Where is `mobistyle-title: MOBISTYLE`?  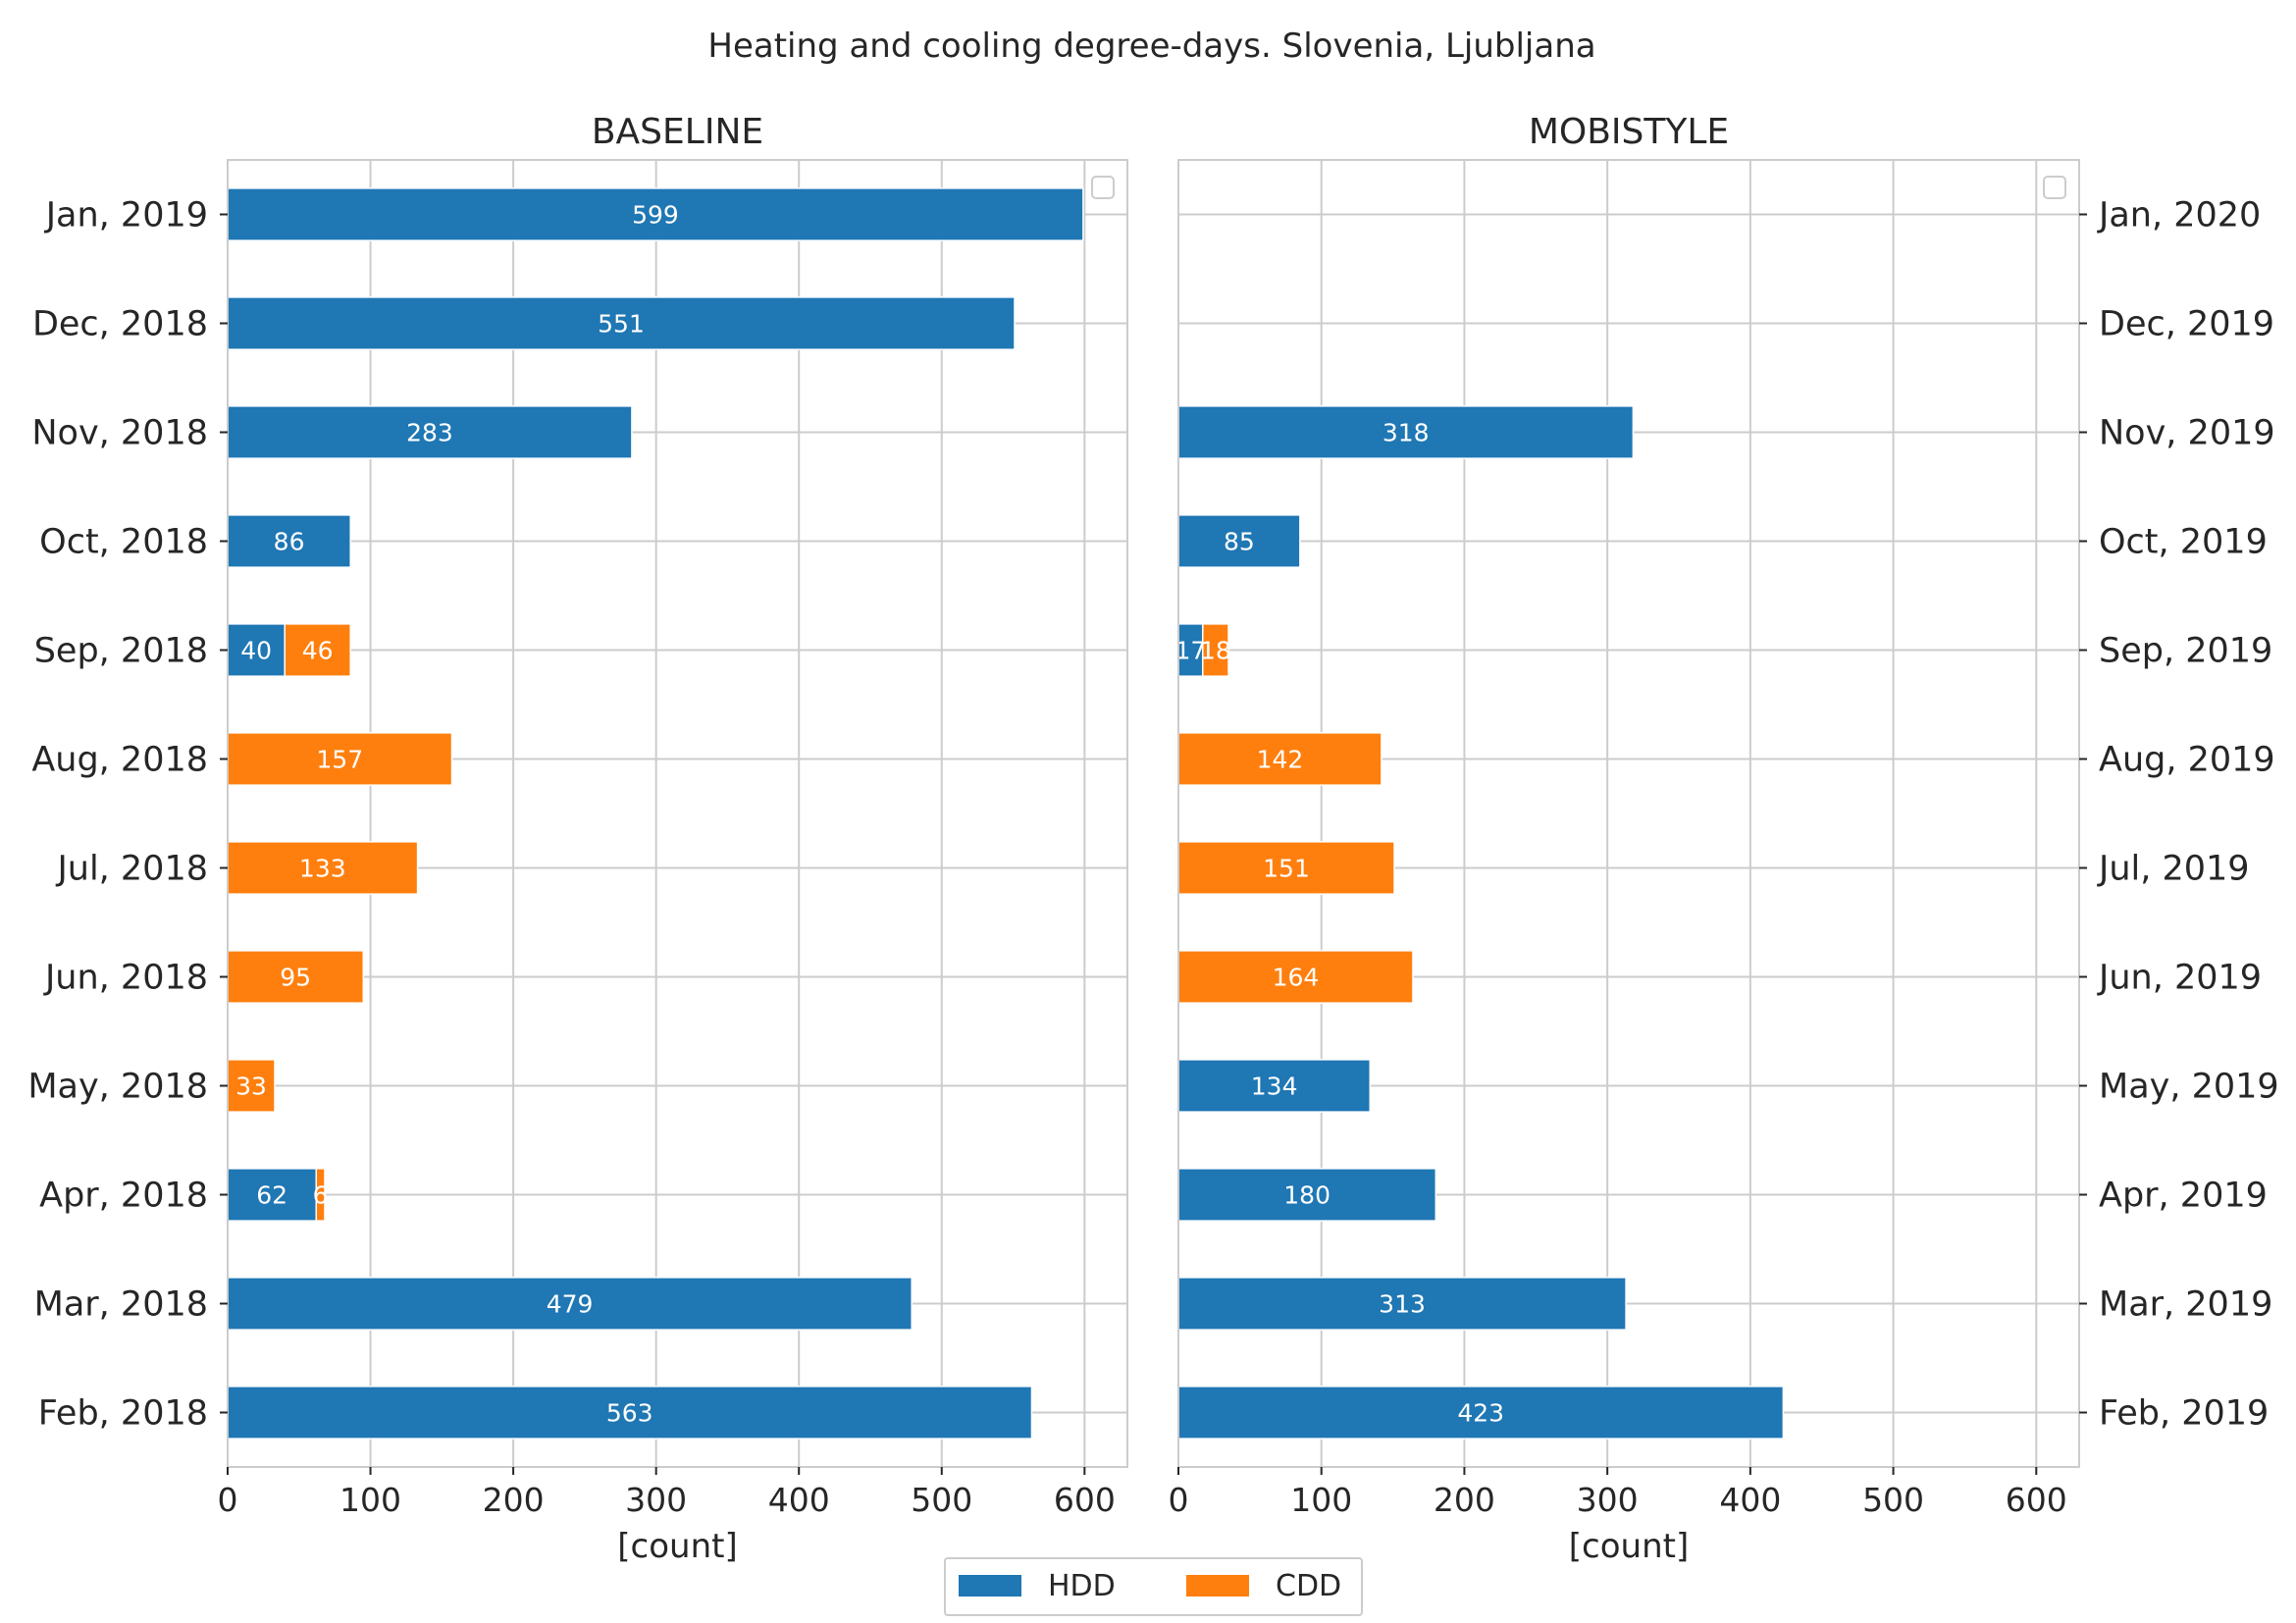 mobistyle-title: MOBISTYLE is located at coordinates (1629, 132).